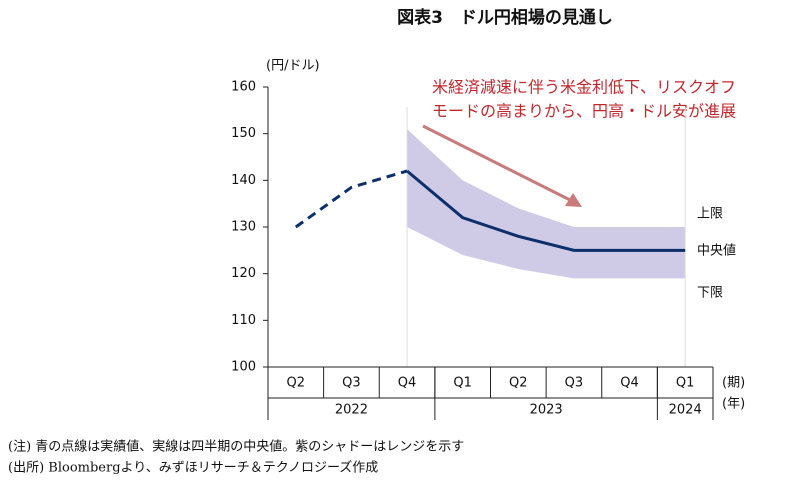 This screenshot has width=789, height=485. Describe the element at coordinates (710, 293) in the screenshot. I see `legend-label: 下限` at that location.